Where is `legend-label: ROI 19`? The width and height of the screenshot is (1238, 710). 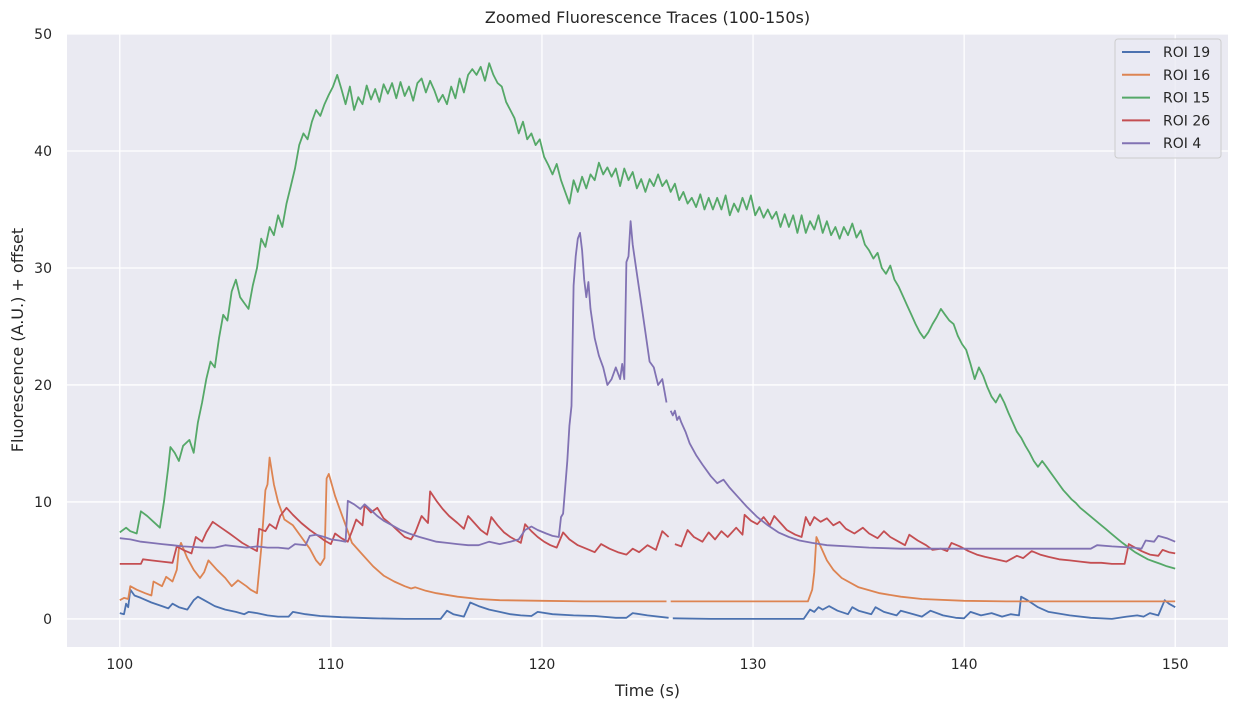
legend-label: ROI 19 is located at coordinates (1186, 53).